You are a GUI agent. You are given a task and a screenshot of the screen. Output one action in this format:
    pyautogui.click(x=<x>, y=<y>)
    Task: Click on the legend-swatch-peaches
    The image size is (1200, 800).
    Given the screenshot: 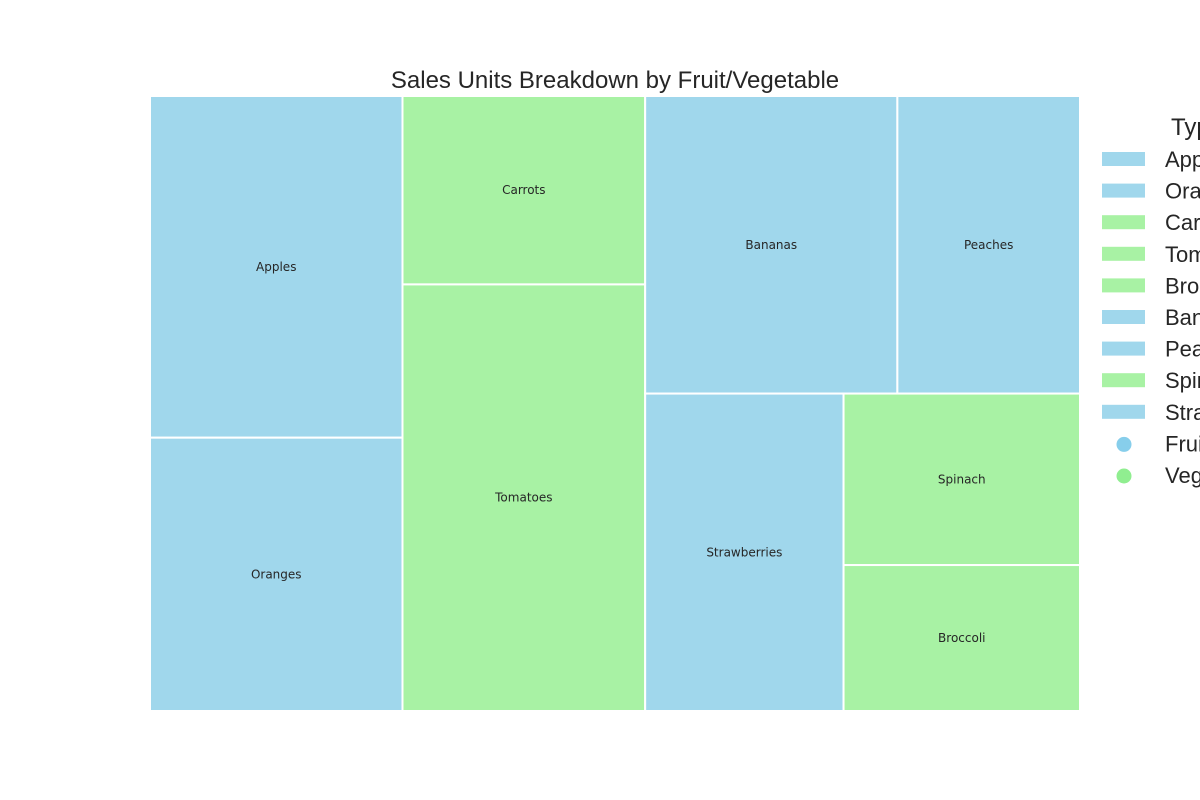 What is the action you would take?
    pyautogui.click(x=1123, y=348)
    